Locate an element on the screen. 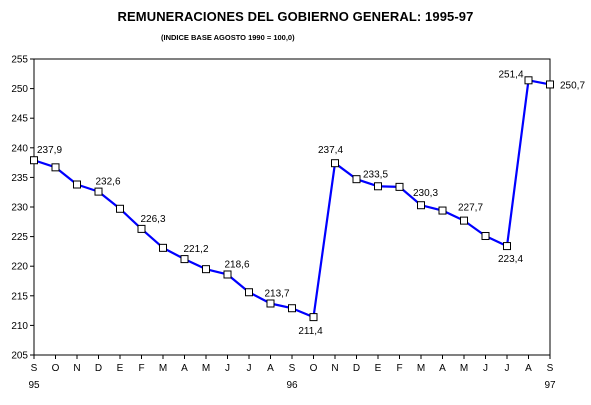 This screenshot has width=591, height=405. year-label: 97 is located at coordinates (550, 385).